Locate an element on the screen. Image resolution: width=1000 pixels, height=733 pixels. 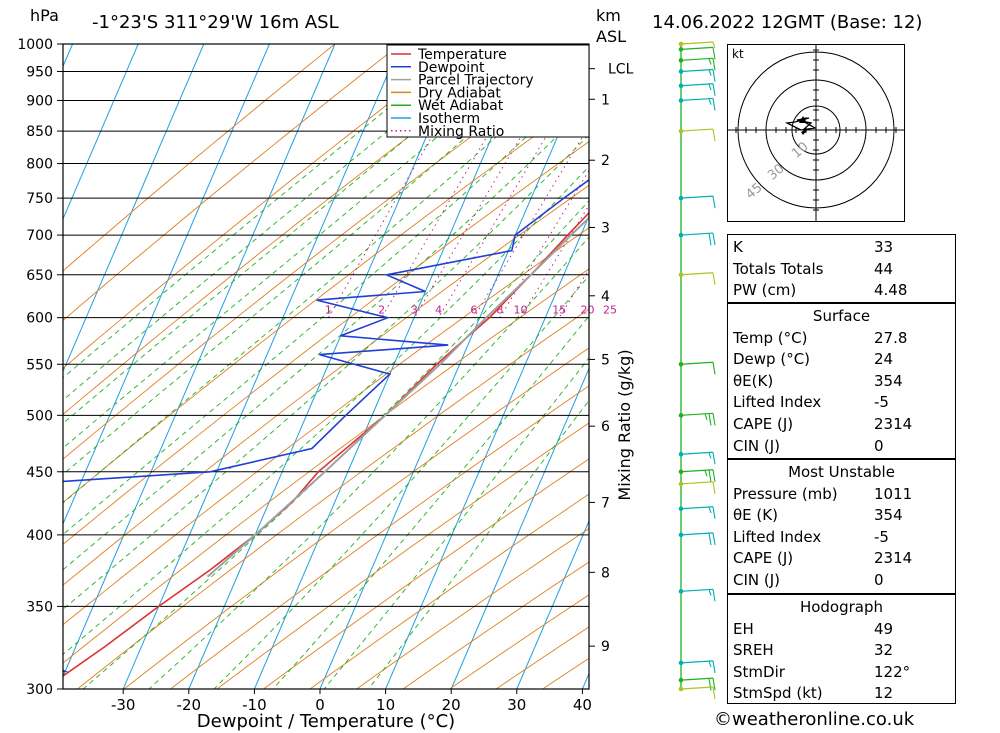
x-tick-label: 0 is located at coordinates (320, 705).